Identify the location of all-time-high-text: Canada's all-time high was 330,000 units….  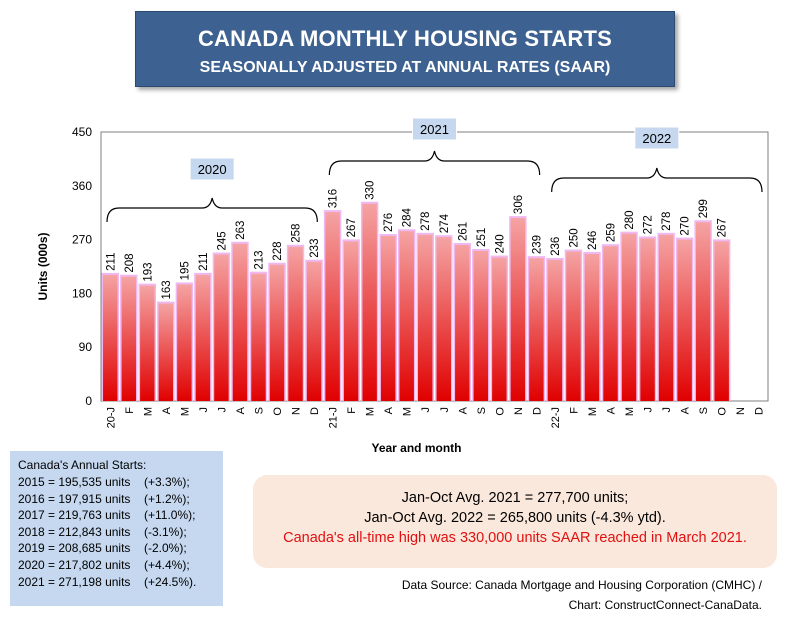
(515, 538).